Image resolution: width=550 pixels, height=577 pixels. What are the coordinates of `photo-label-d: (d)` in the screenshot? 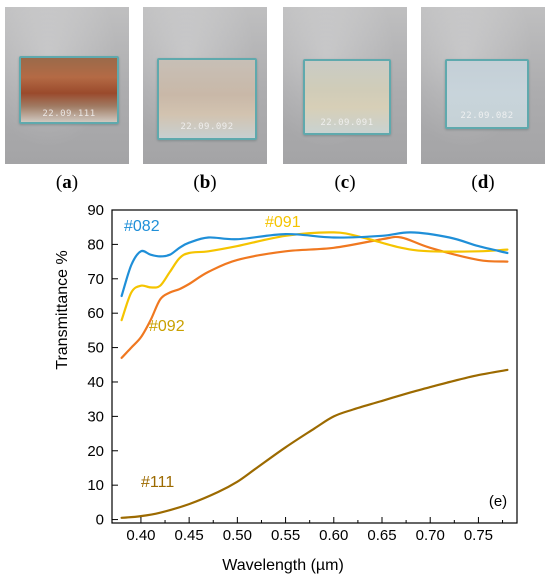 It's located at (483, 182).